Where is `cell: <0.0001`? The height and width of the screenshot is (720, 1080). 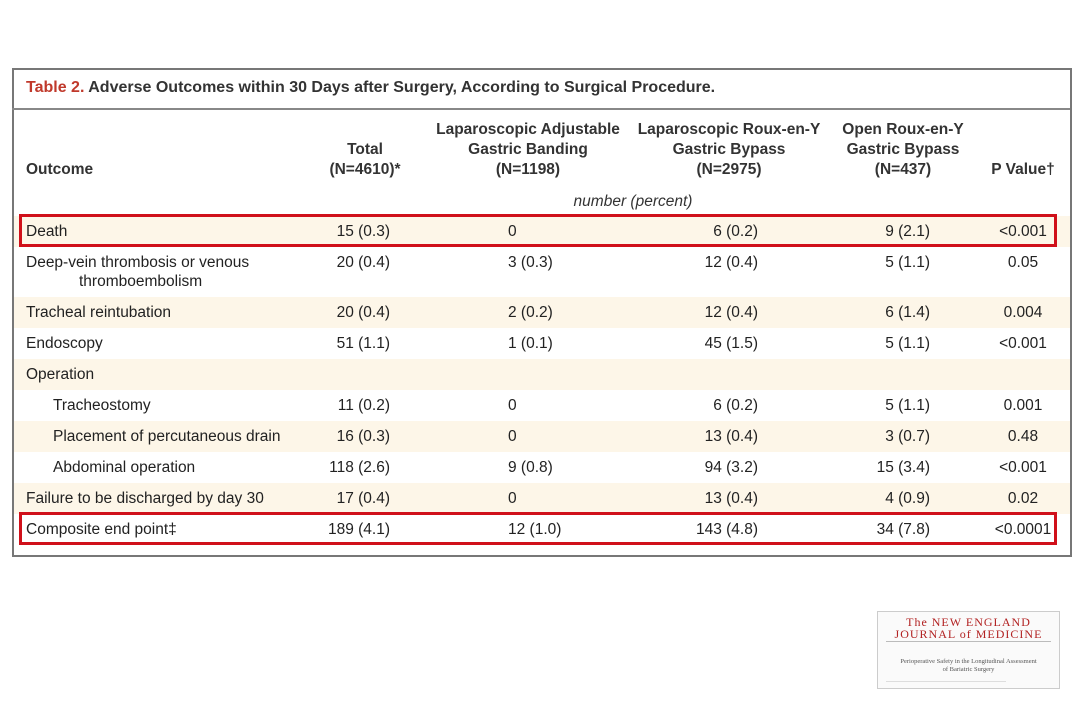 cell: <0.0001 is located at coordinates (1023, 529).